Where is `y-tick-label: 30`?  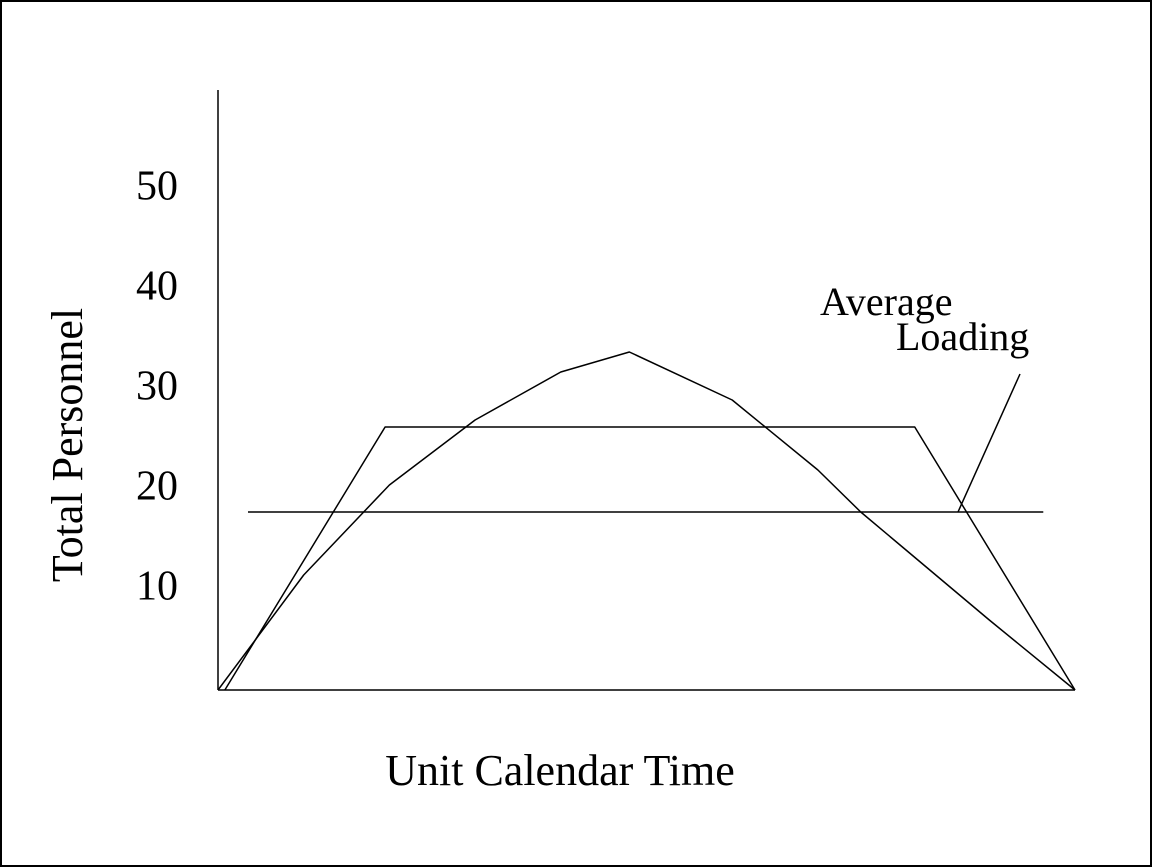 y-tick-label: 30 is located at coordinates (157, 387).